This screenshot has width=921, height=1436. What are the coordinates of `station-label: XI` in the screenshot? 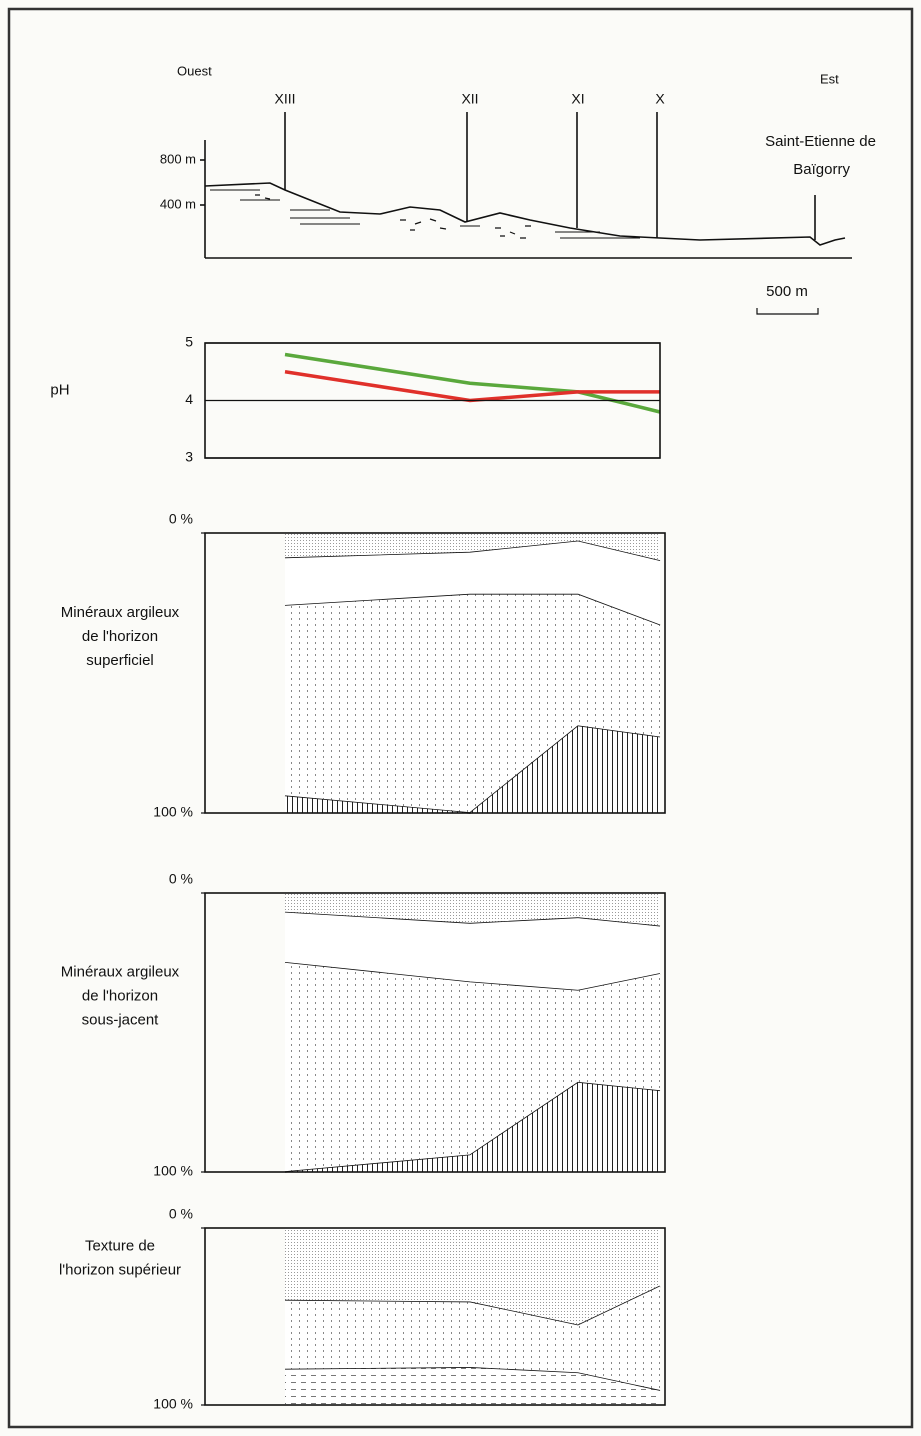 It's located at (577, 99).